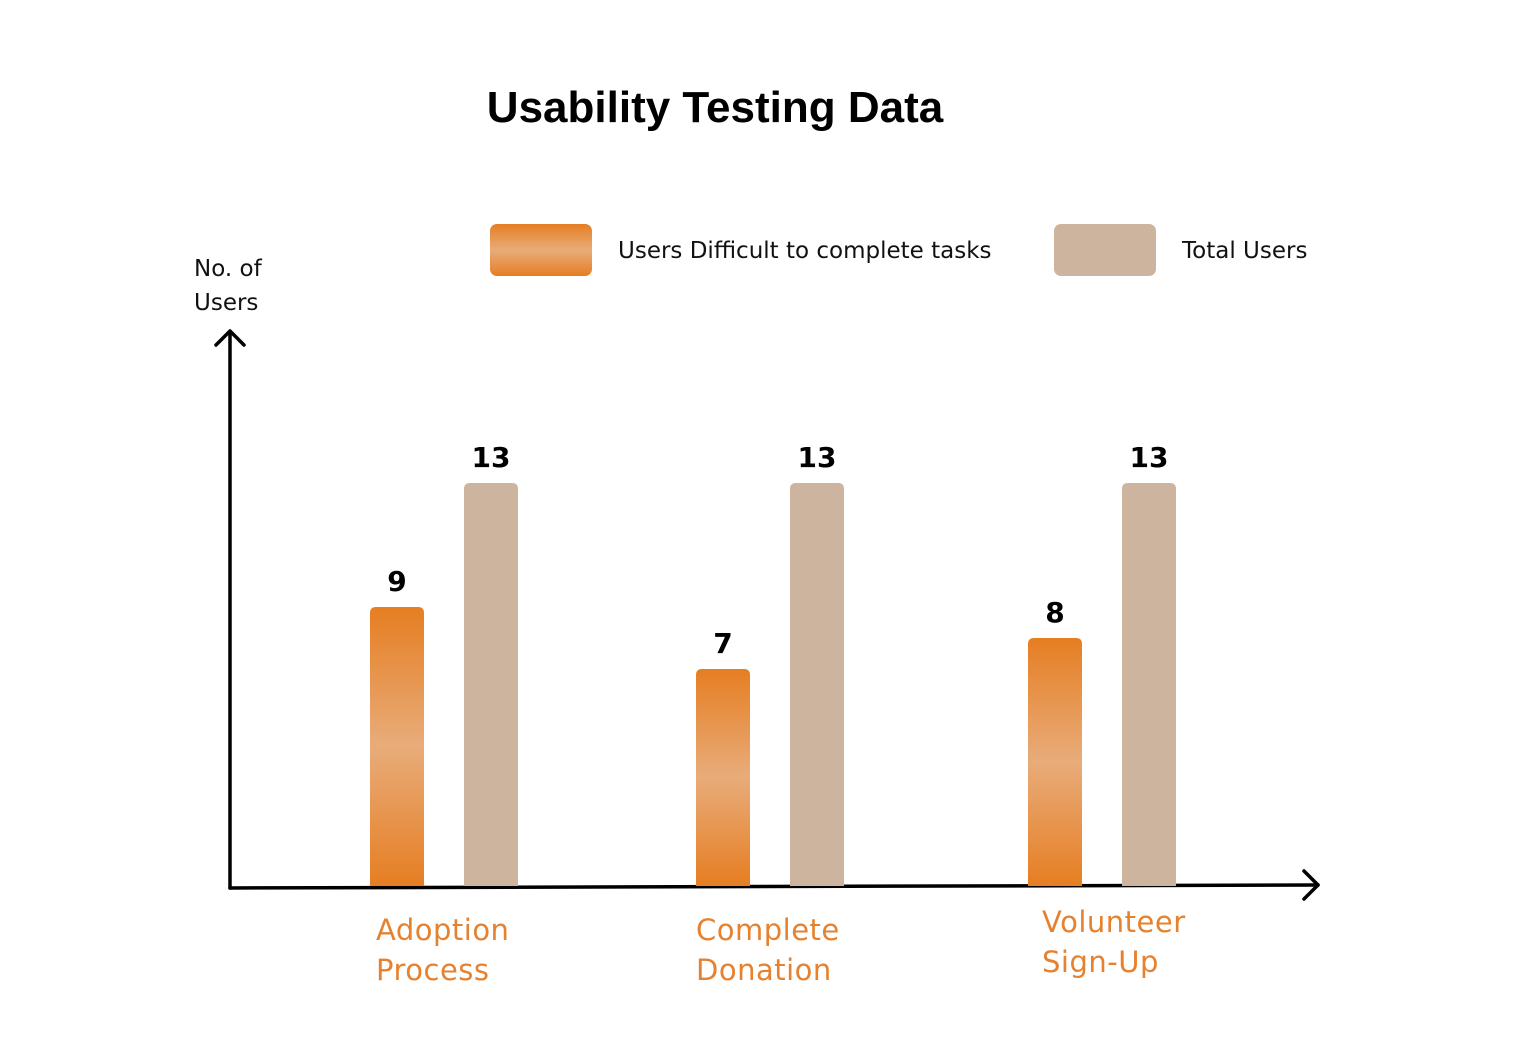 The width and height of the screenshot is (1514, 1062). I want to click on value-label-total-2: 13, so click(1149, 457).